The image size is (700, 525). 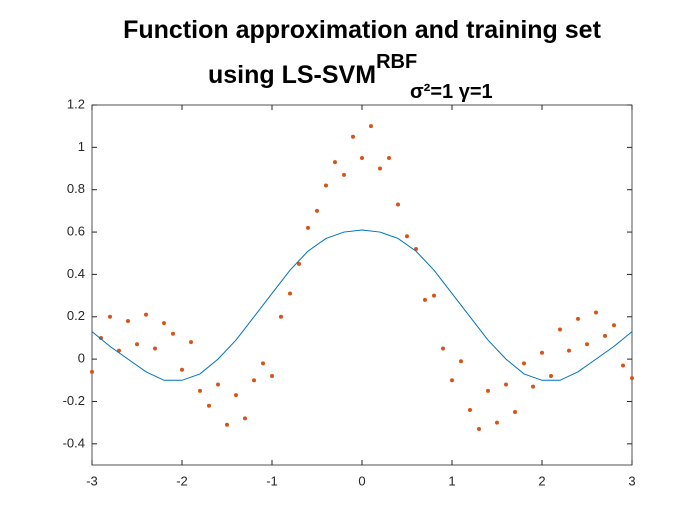 What do you see at coordinates (92, 480) in the screenshot?
I see `x-tick-label: -3` at bounding box center [92, 480].